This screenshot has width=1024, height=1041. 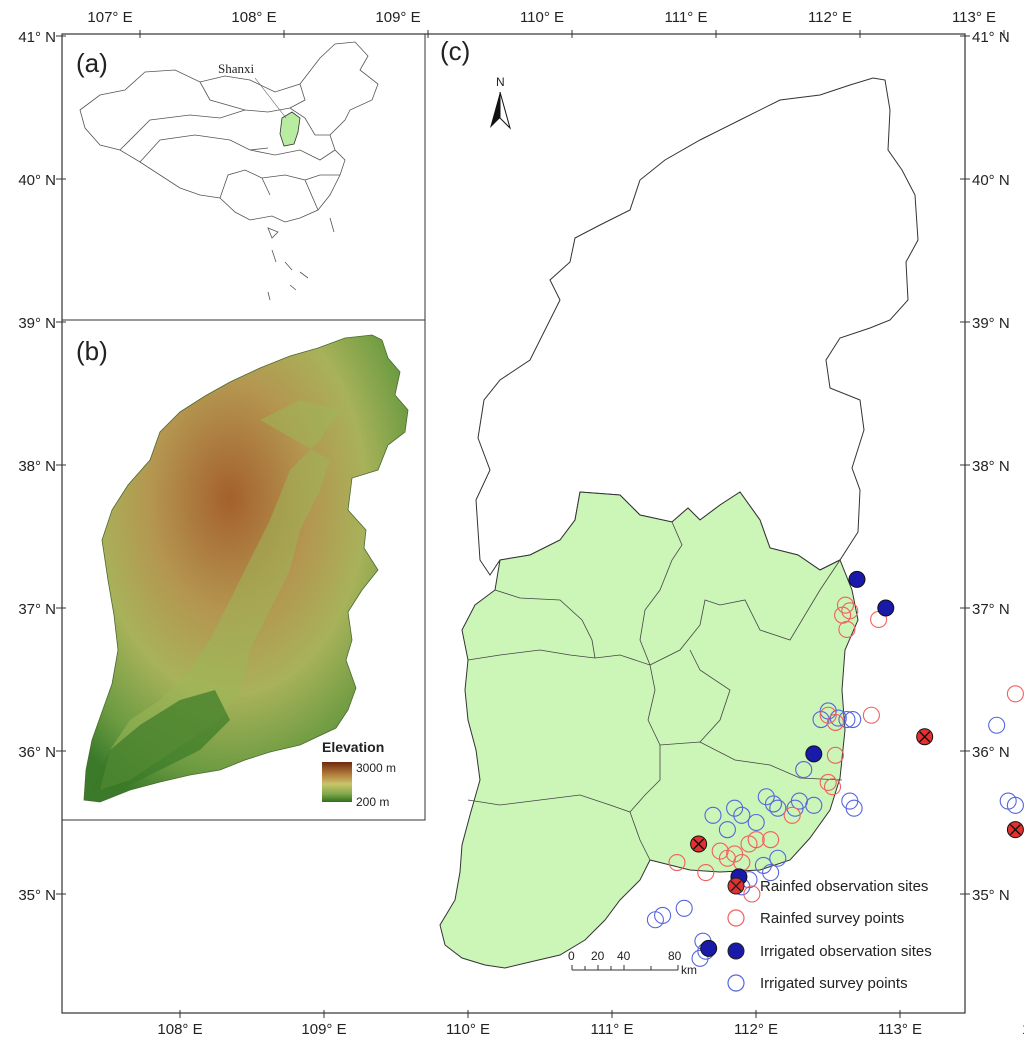 I want to click on district-boundaries, so click(x=655, y=691).